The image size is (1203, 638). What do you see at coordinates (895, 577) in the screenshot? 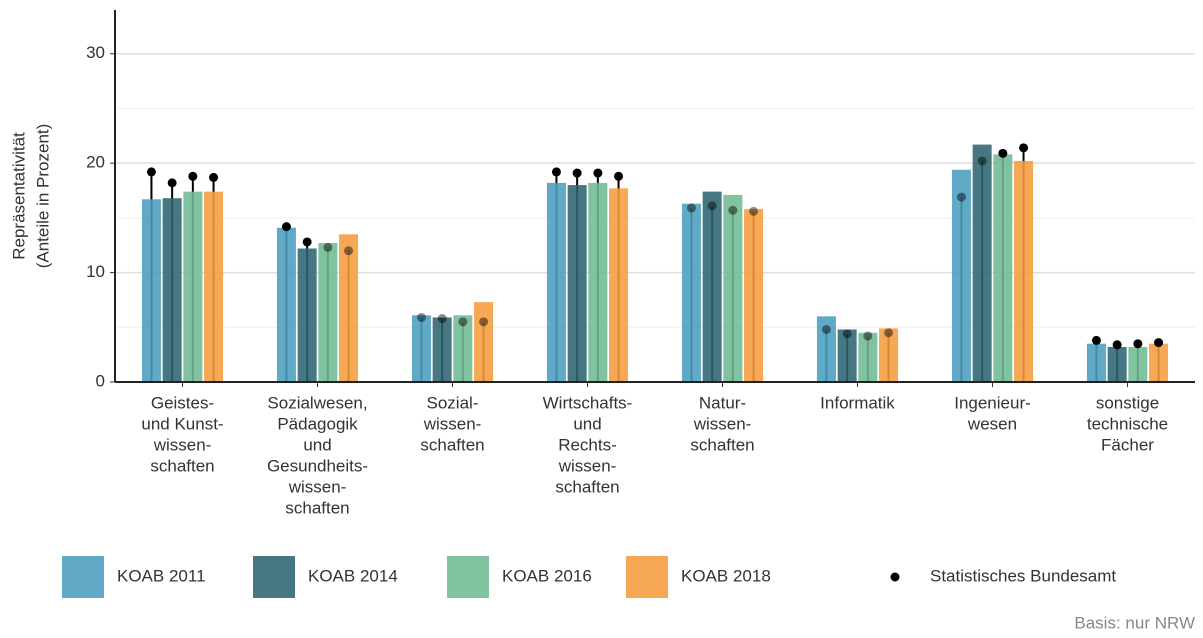
I see `legend-dot` at bounding box center [895, 577].